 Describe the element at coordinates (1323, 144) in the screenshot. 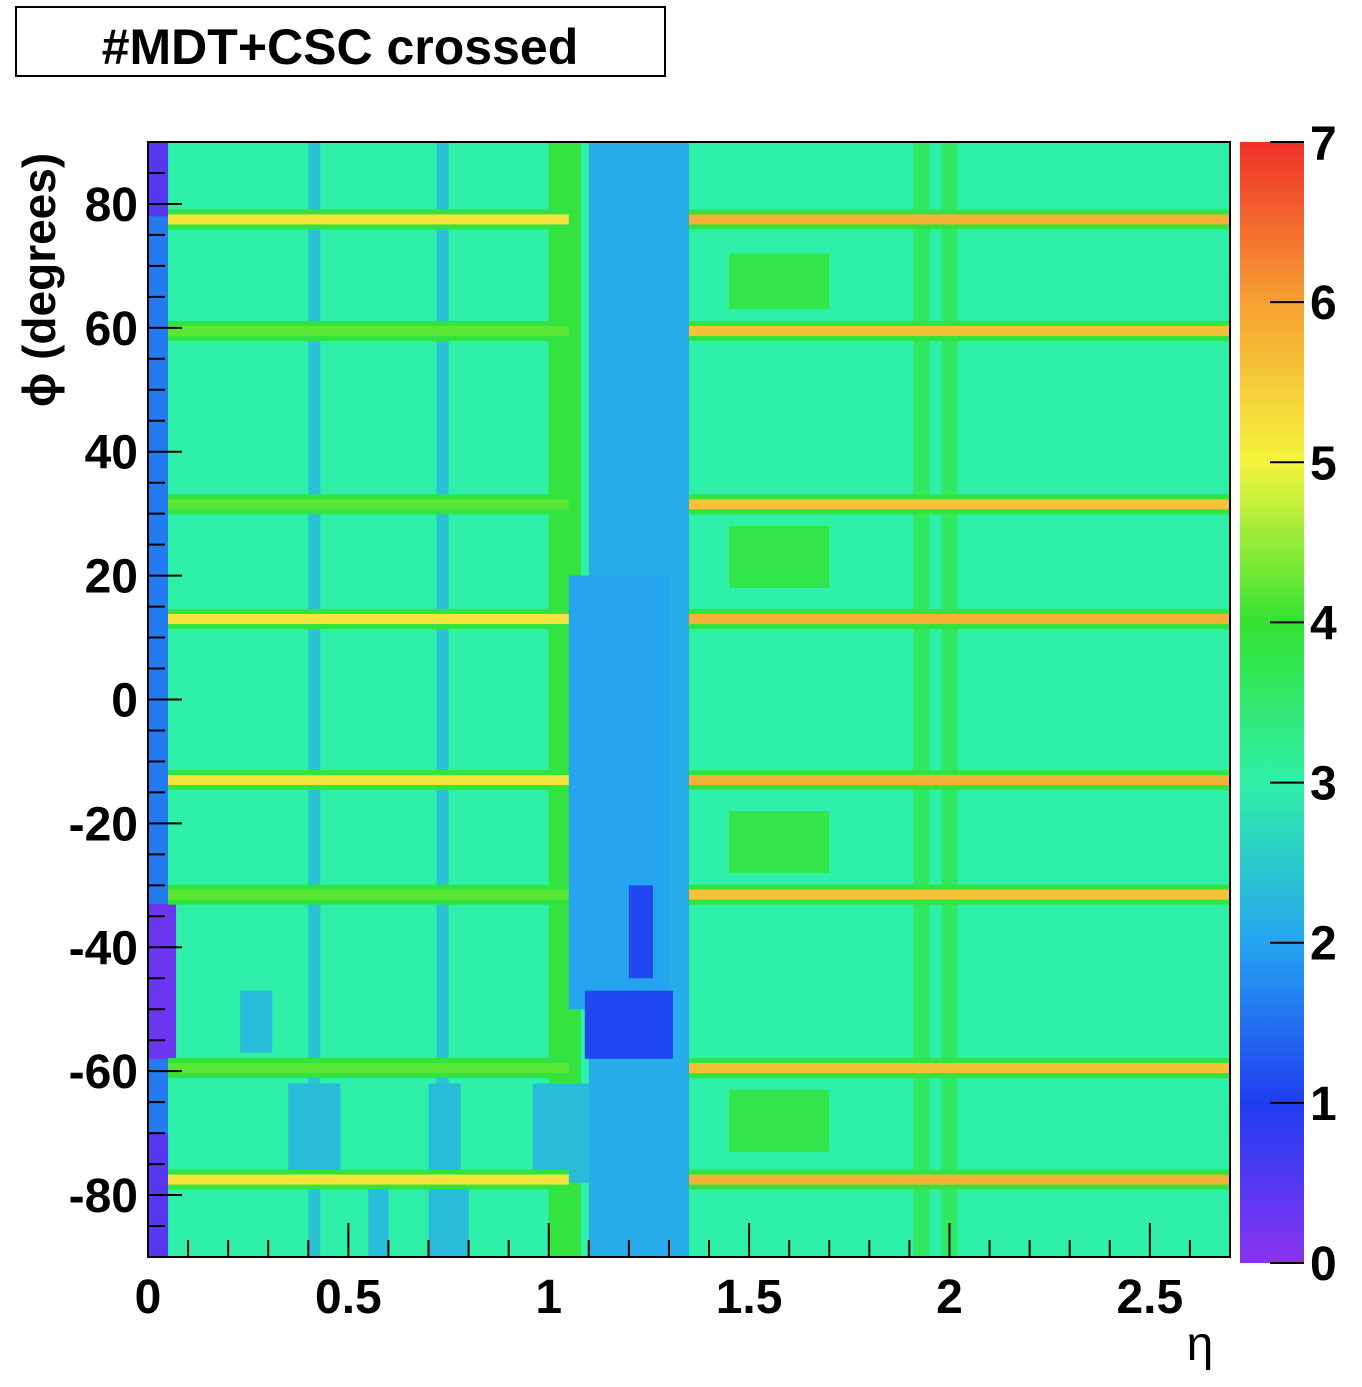

I see `colorbar-tick-label: 7` at that location.